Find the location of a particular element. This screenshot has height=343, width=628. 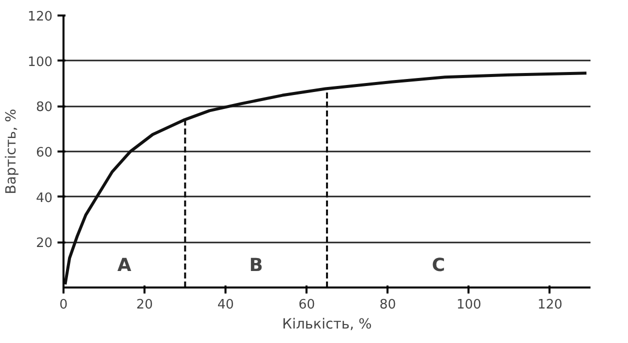

y-tick-label: 80 is located at coordinates (44, 108).